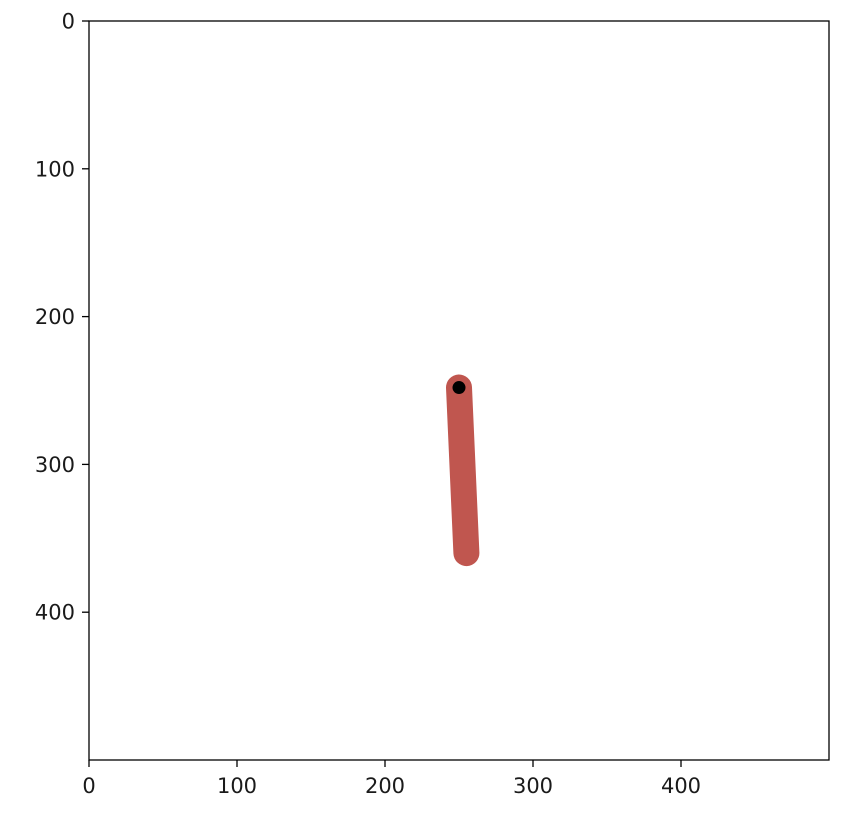 This screenshot has height=818, width=842. What do you see at coordinates (55, 169) in the screenshot?
I see `y-tick-label: 100` at bounding box center [55, 169].